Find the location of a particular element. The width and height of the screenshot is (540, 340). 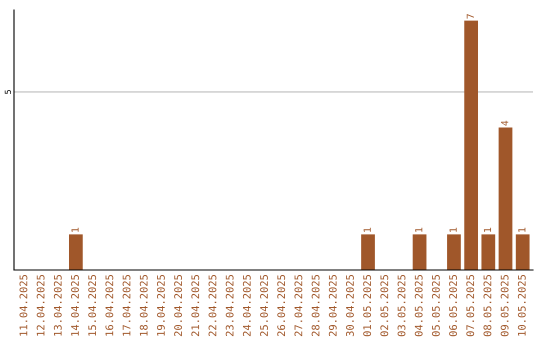

x-tick-label: 15.04.2025 is located at coordinates (92, 305).